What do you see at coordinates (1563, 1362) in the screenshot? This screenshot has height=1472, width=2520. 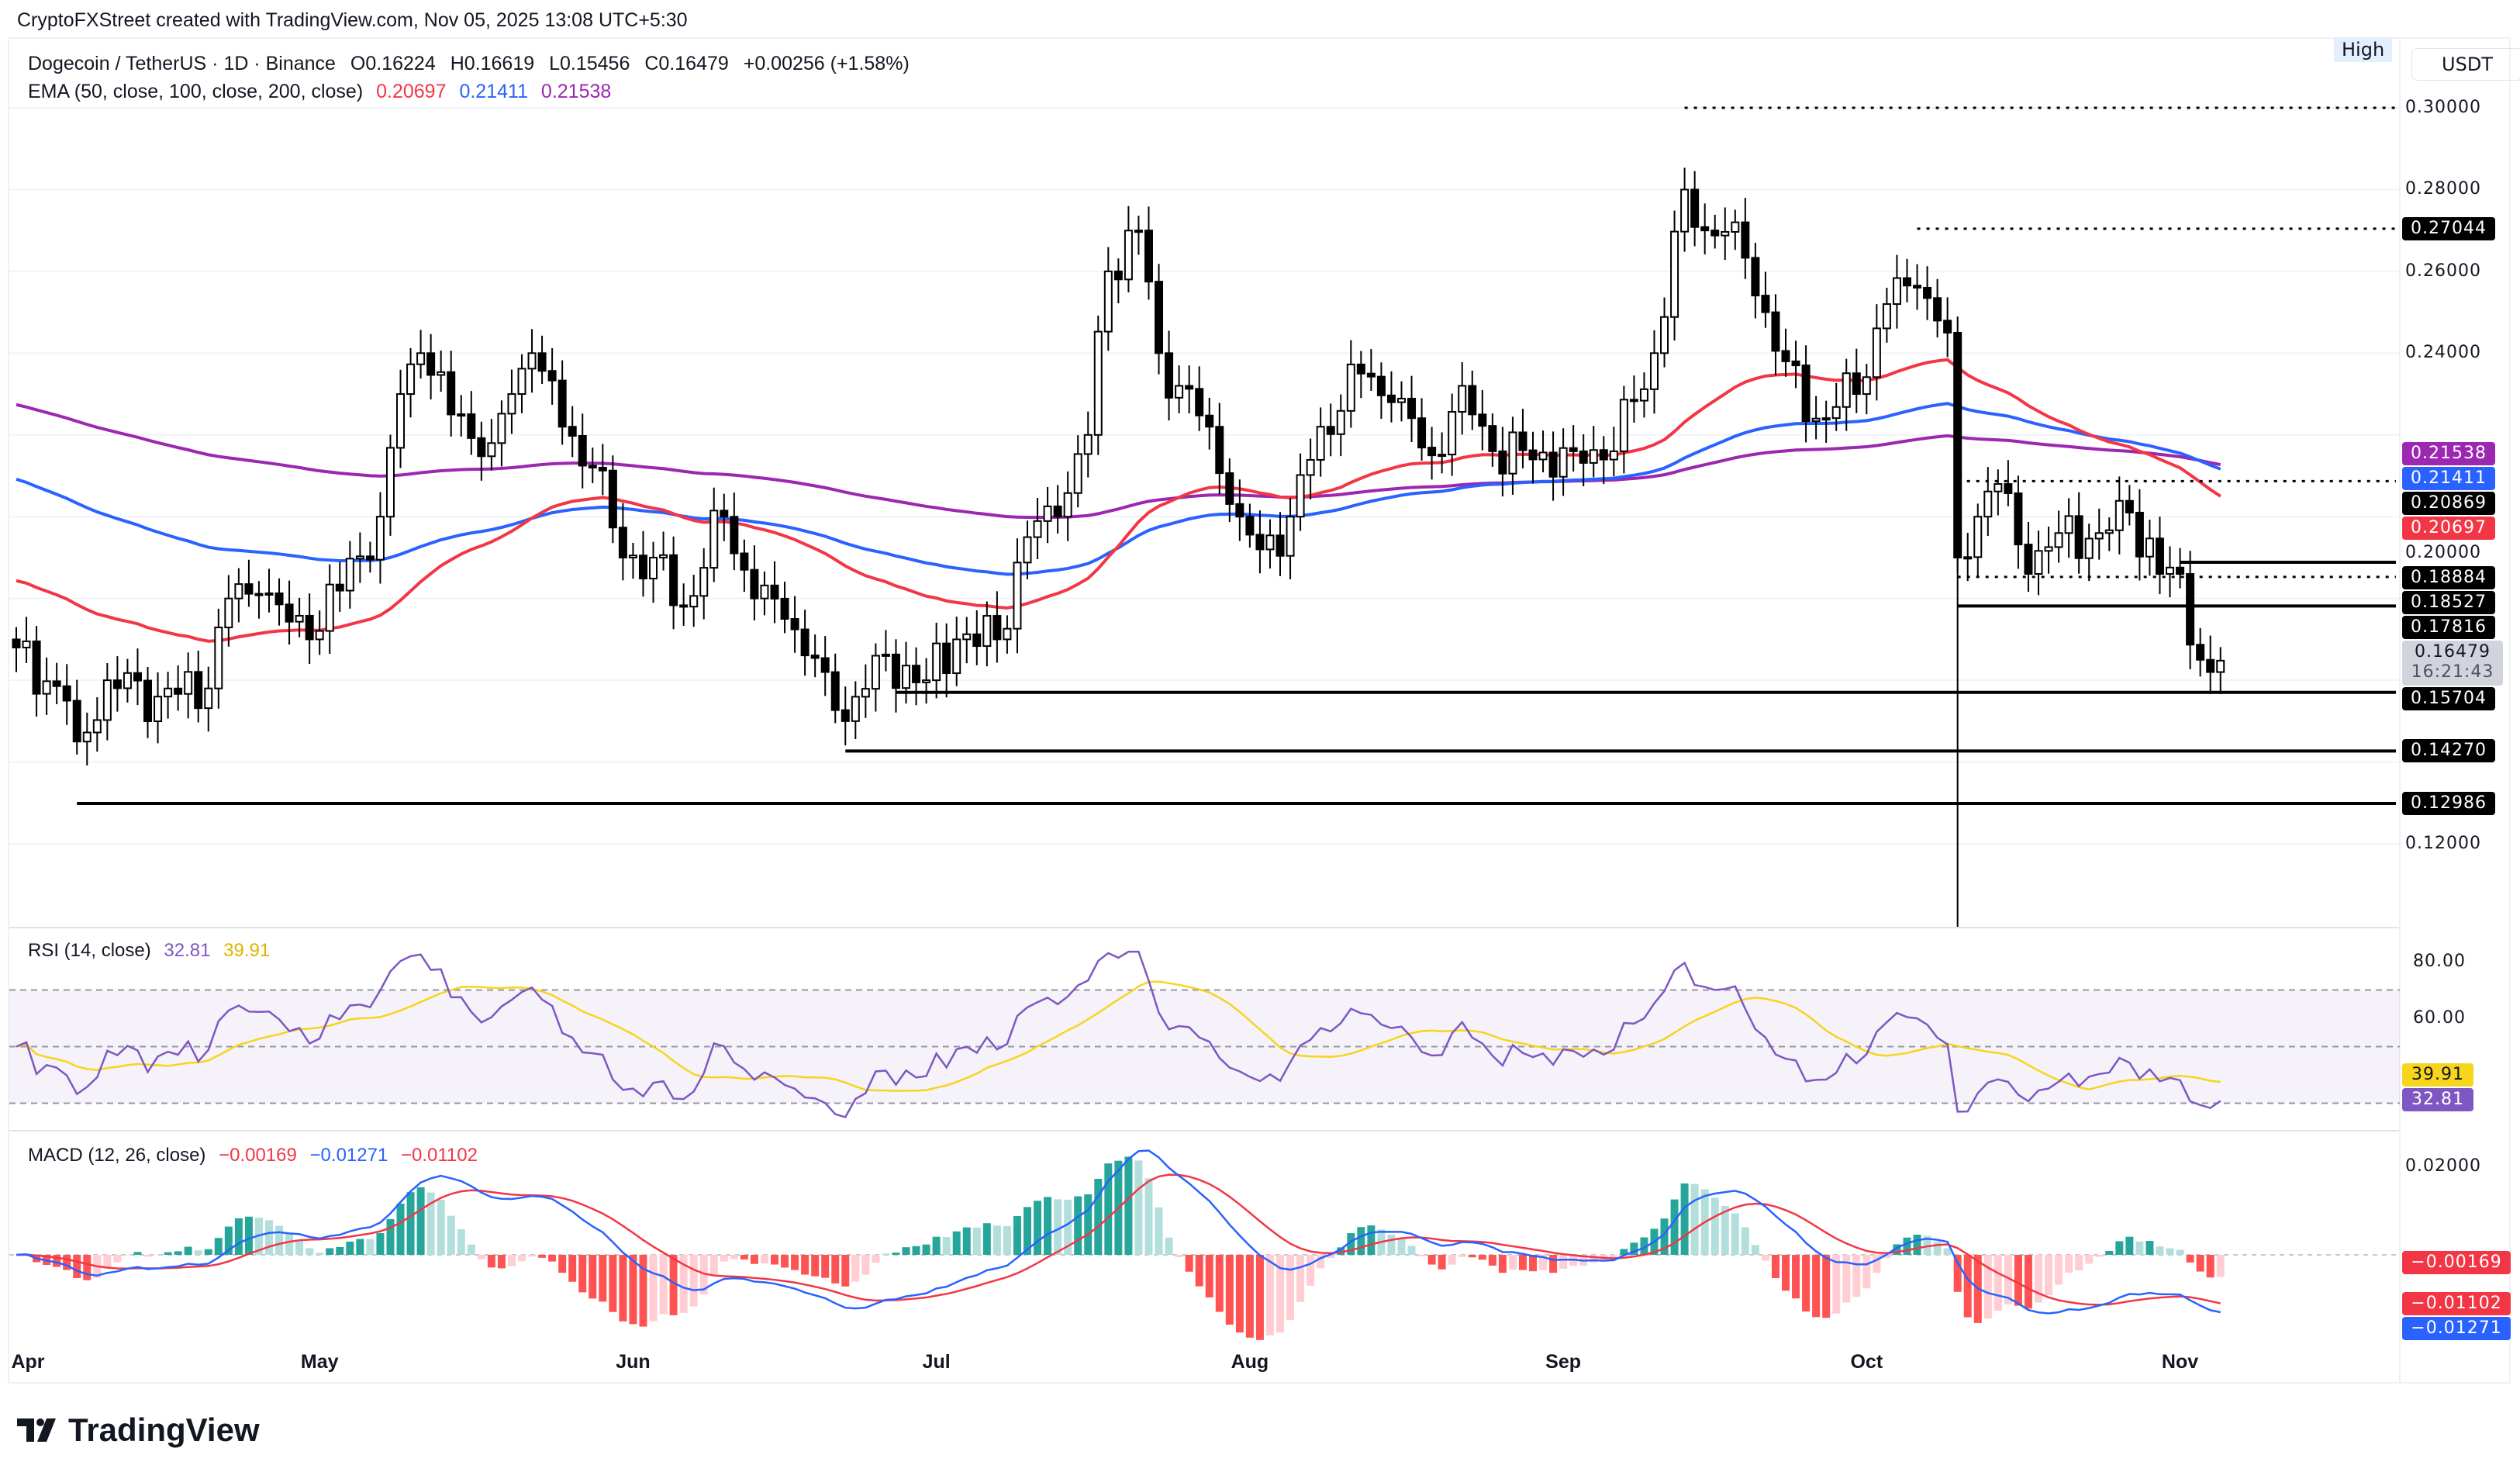 I see `time-axis-month: Sep` at bounding box center [1563, 1362].